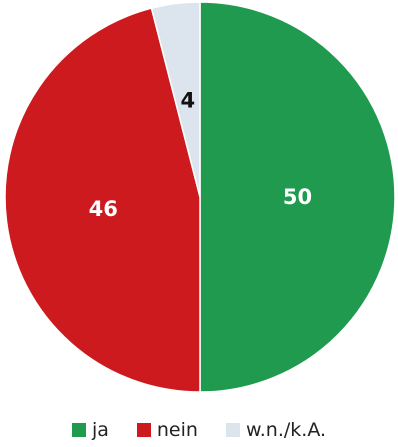 The image size is (398, 447). I want to click on legend-label: nein, so click(177, 430).